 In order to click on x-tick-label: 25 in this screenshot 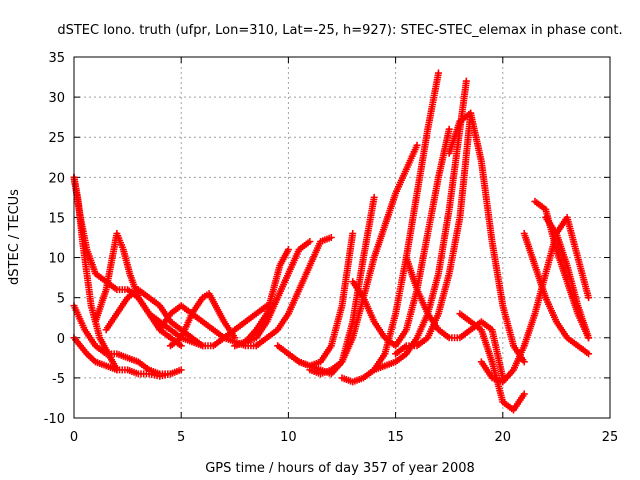, I will do `click(610, 437)`.